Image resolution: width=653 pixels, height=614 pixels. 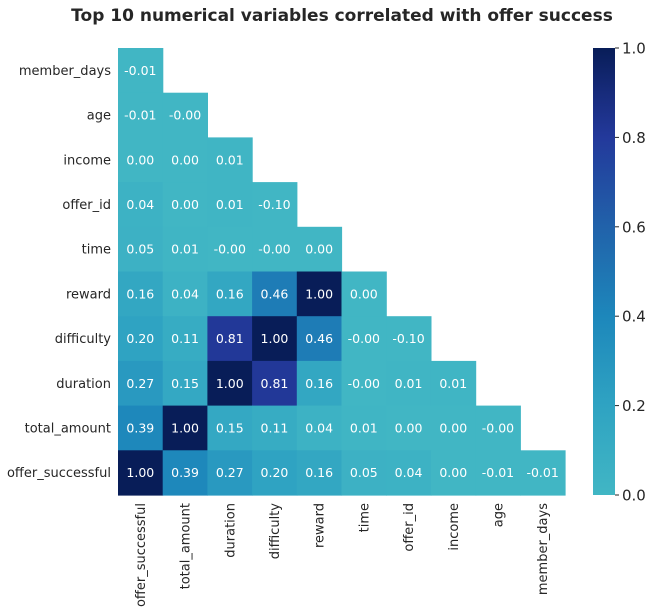 I want to click on y-tick-label: time, so click(x=96, y=250).